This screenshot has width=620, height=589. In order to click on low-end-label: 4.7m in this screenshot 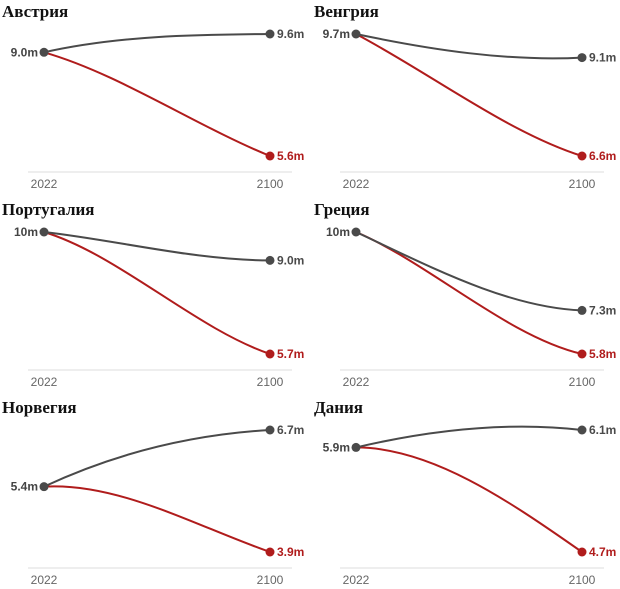, I will do `click(602, 552)`.